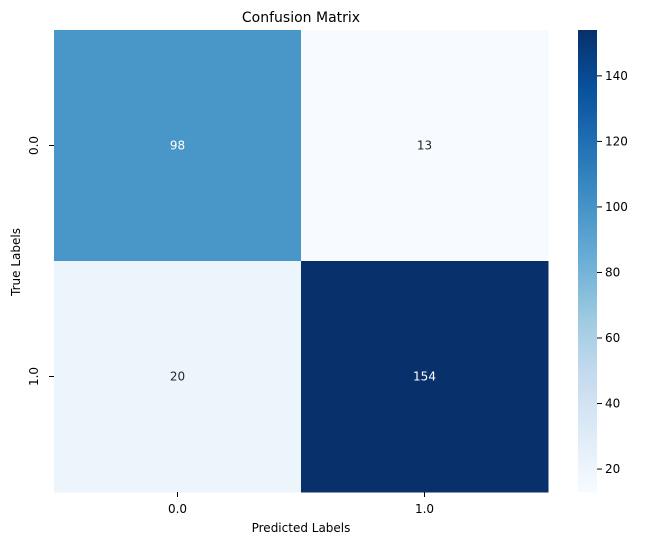 The width and height of the screenshot is (649, 549). Describe the element at coordinates (612, 469) in the screenshot. I see `colorbar-tick-label-0: 20` at that location.